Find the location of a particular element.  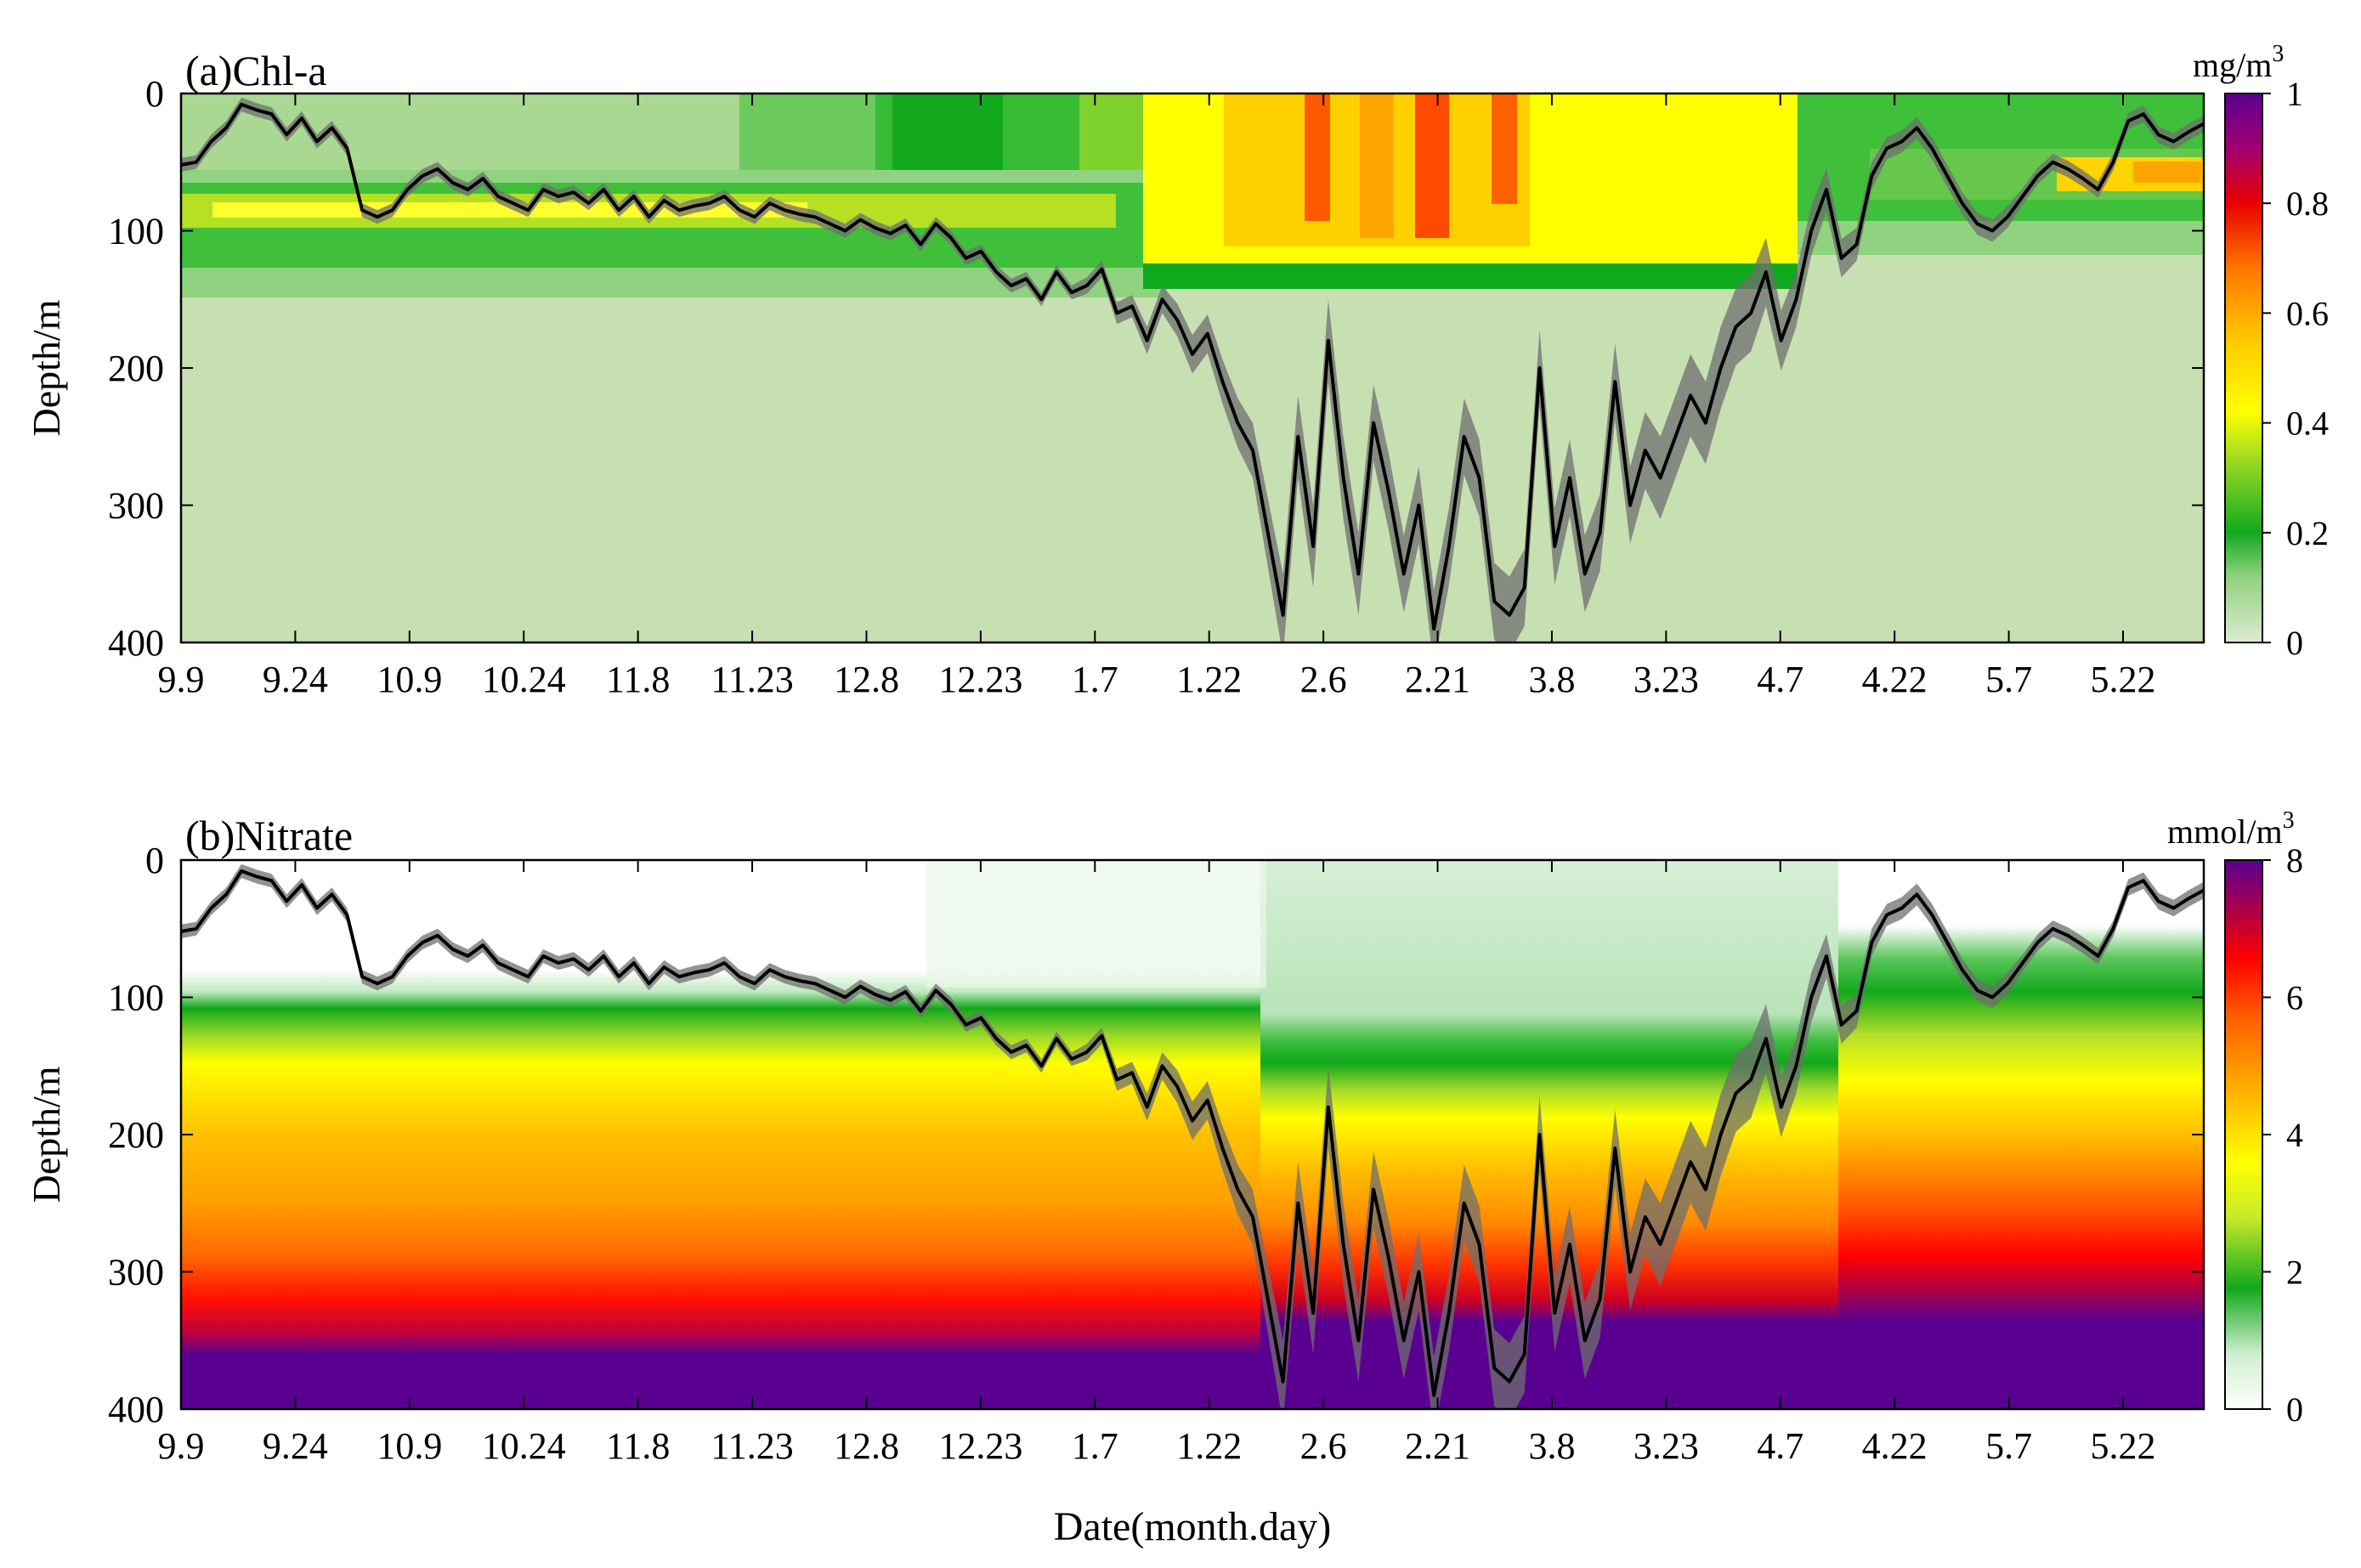

chl-unit-text: mg/m is located at coordinates (2232, 65).